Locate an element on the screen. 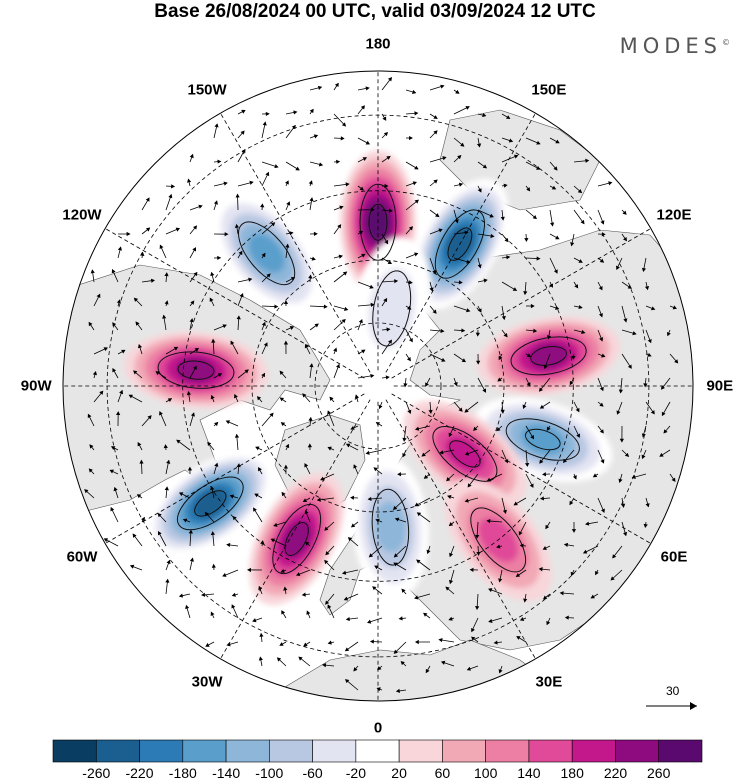 This screenshot has height=783, width=750. colorbar-swatch is located at coordinates (291, 751).